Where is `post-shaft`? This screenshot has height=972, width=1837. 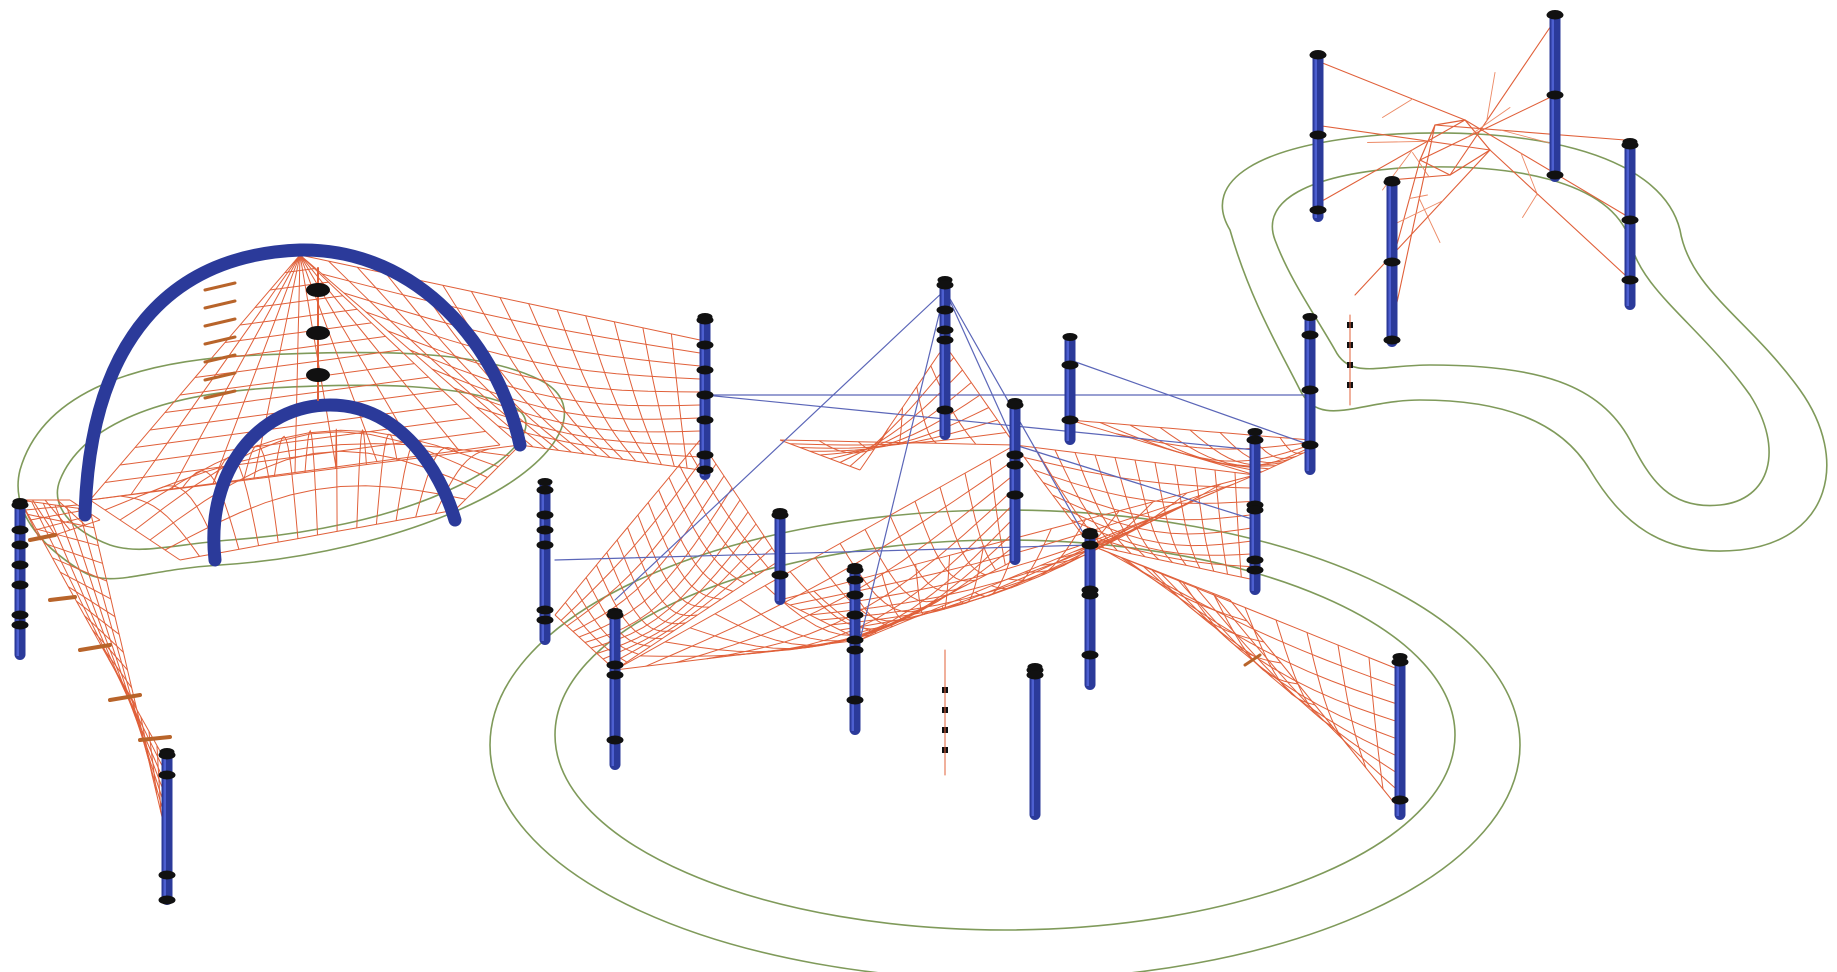 post-shaft is located at coordinates (780, 557).